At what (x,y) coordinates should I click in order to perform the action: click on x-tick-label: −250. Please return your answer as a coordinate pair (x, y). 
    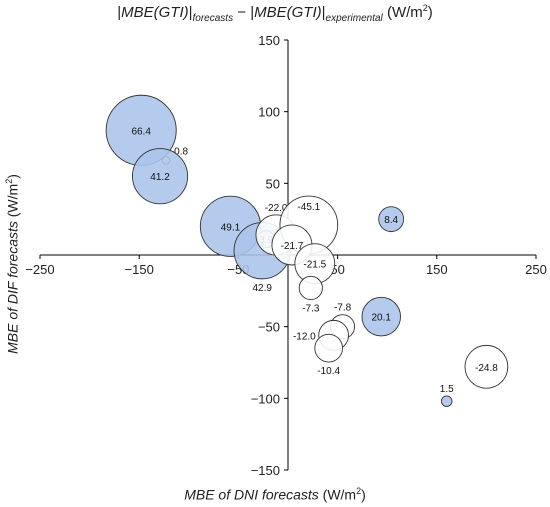
    Looking at the image, I should click on (39, 269).